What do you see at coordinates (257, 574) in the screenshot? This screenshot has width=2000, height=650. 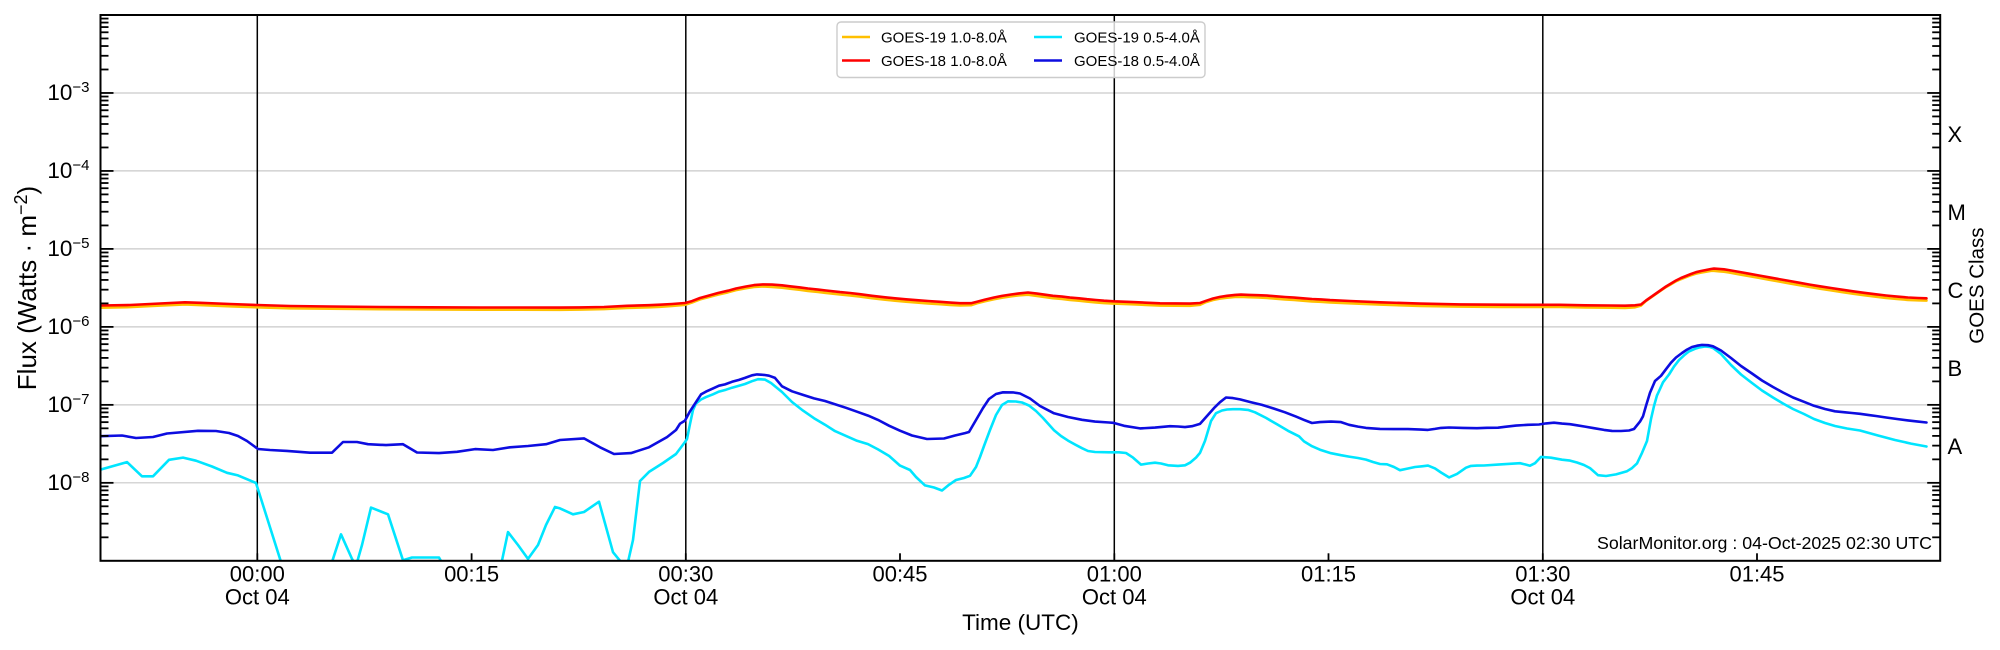 I see `svg-text: 00:00` at bounding box center [257, 574].